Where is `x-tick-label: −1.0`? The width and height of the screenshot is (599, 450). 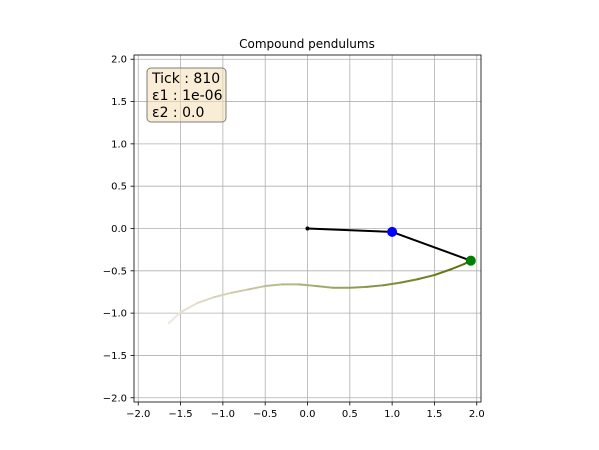
x-tick-label: −1.0 is located at coordinates (223, 414).